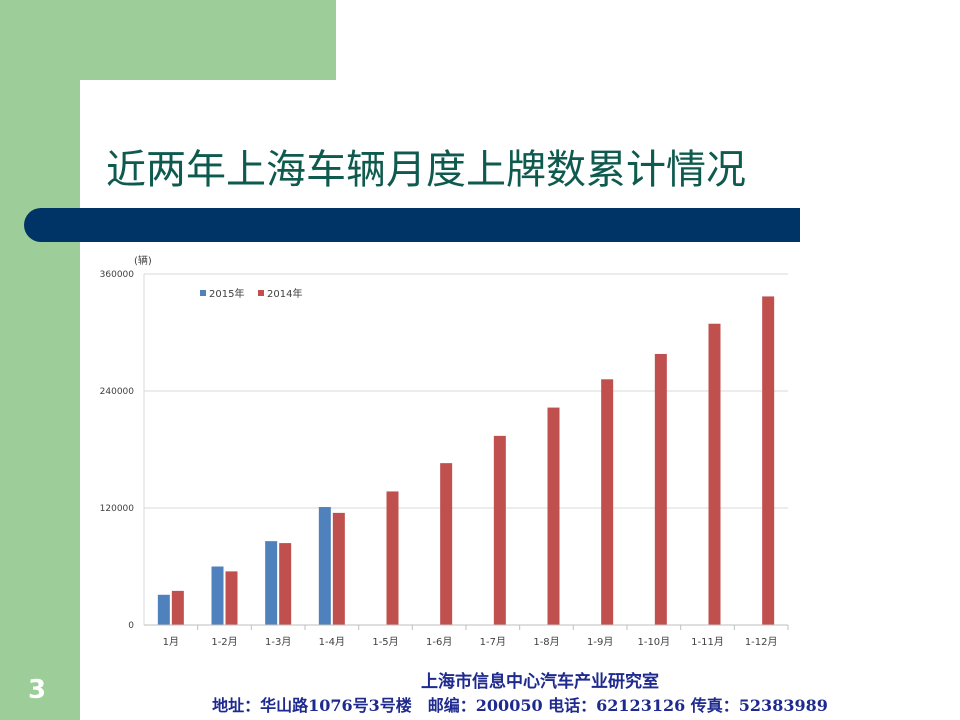 The width and height of the screenshot is (960, 720). Describe the element at coordinates (426, 170) in the screenshot. I see `slide-title: 近两年上海车辆月度上牌数累计情况` at that location.